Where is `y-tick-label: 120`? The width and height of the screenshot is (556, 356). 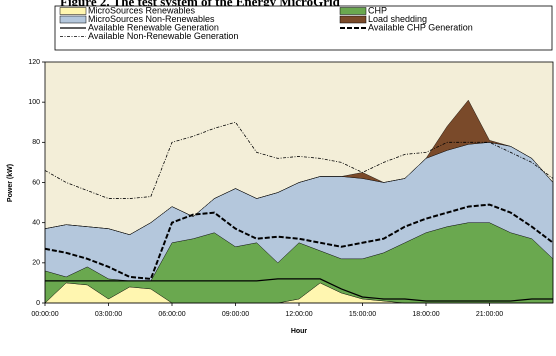 y-tick-label: 120 is located at coordinates (34, 62).